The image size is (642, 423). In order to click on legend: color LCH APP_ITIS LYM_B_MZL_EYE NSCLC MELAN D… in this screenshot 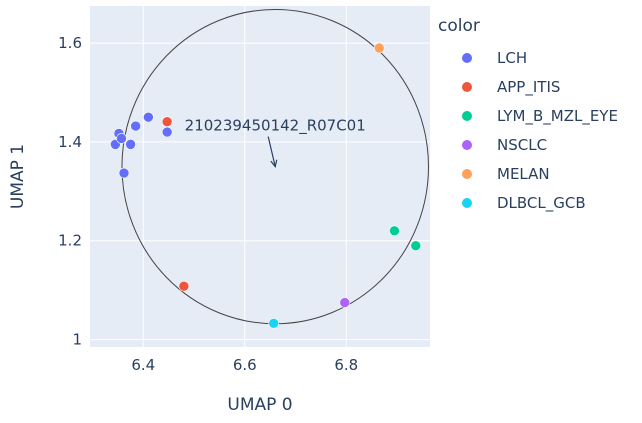, I will do `click(528, 114)`.